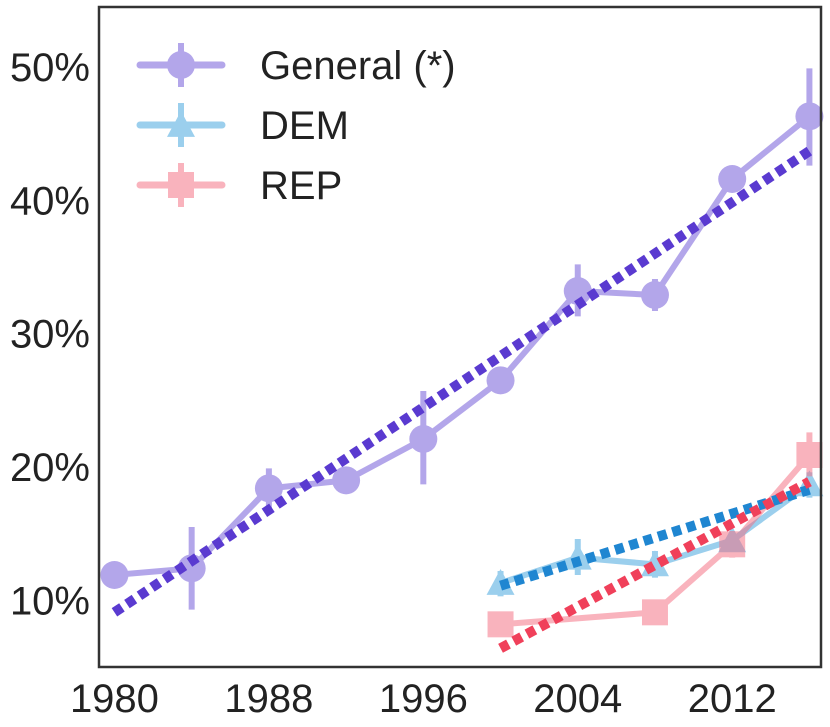 The width and height of the screenshot is (830, 727). I want to click on legend-item-rep: REP, so click(239, 185).